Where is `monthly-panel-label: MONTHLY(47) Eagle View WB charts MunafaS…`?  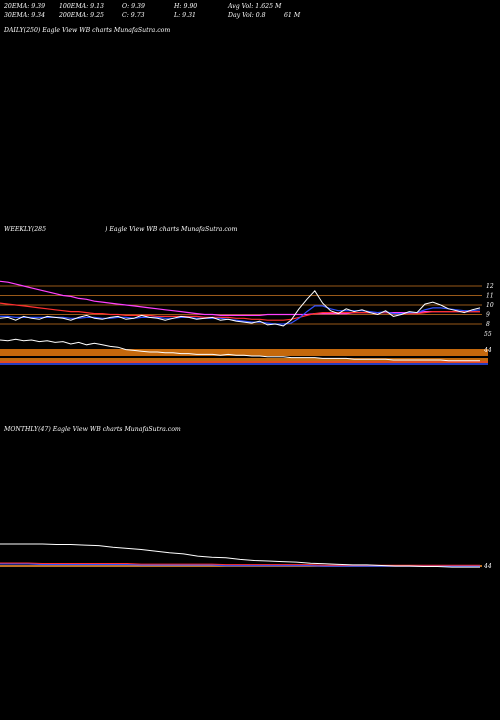
monthly-panel-label: MONTHLY(47) Eagle View WB charts MunafaS… is located at coordinates (92, 429).